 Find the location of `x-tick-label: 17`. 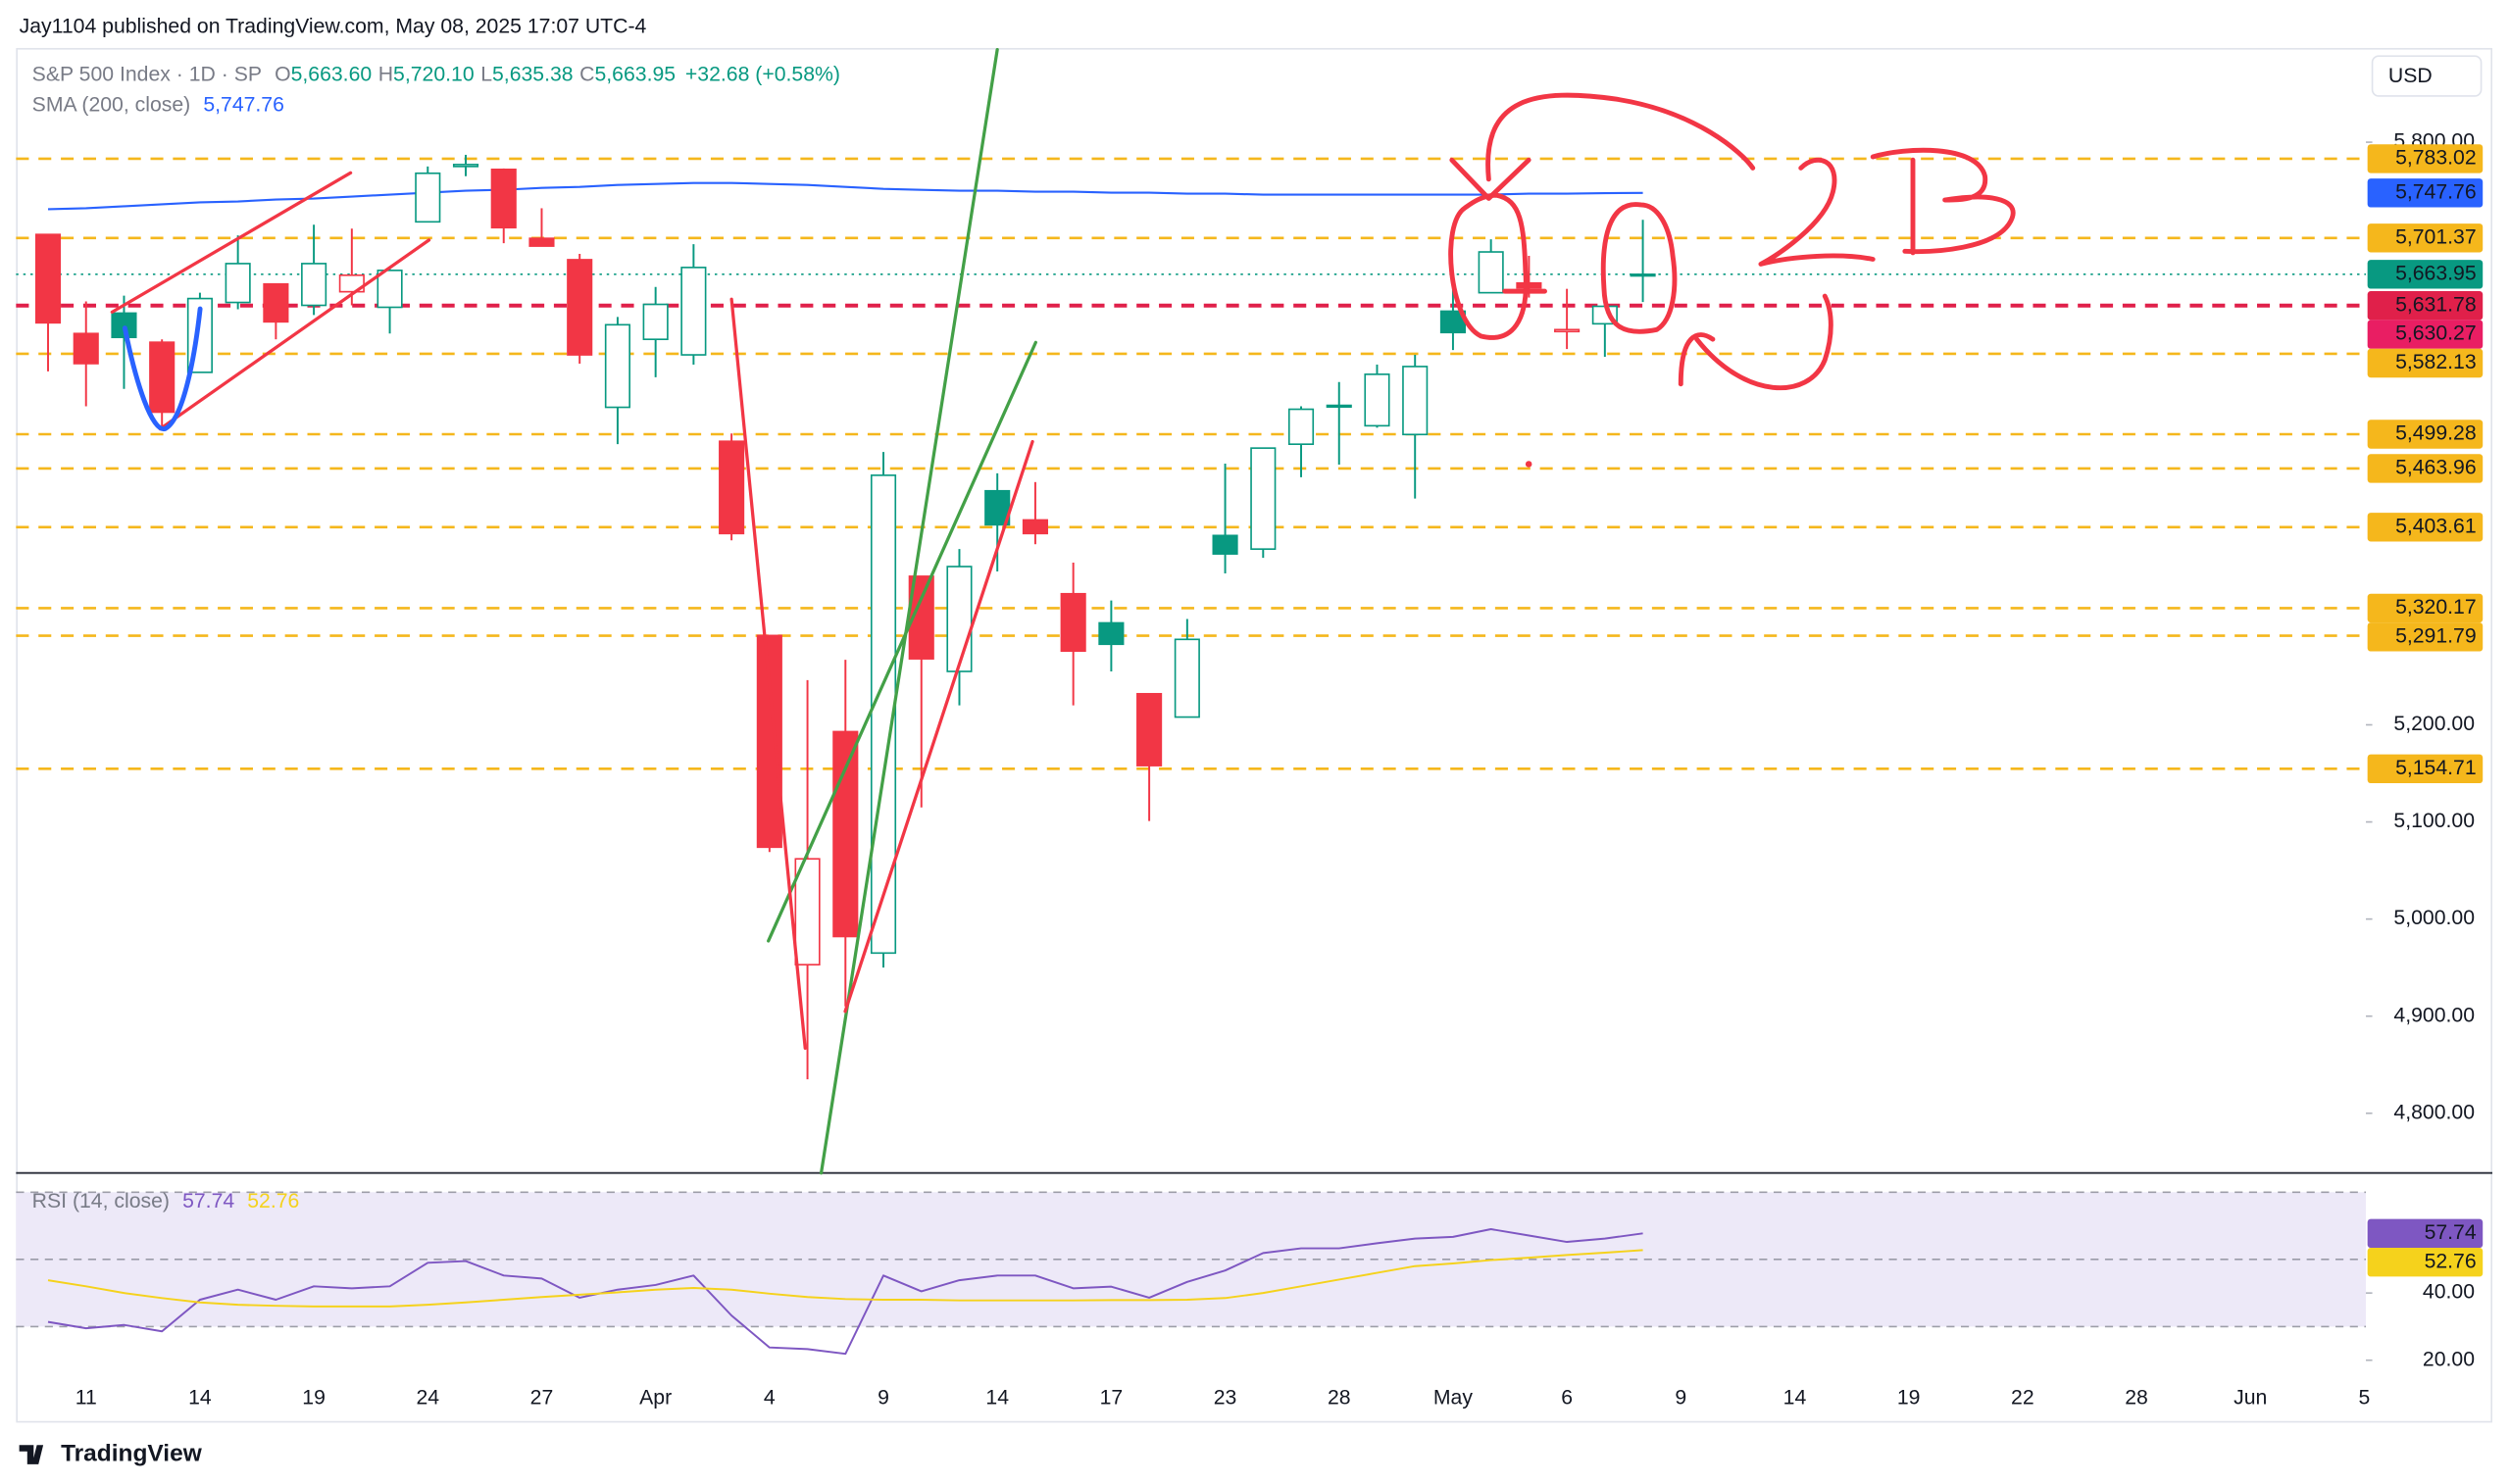

x-tick-label: 17 is located at coordinates (1112, 1398).